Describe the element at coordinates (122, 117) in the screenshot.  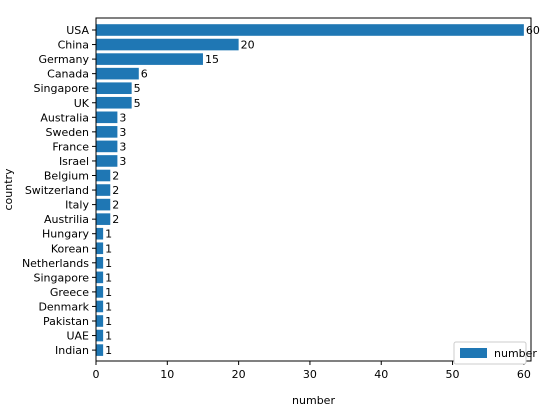
I see `data-label-6: 3` at that location.